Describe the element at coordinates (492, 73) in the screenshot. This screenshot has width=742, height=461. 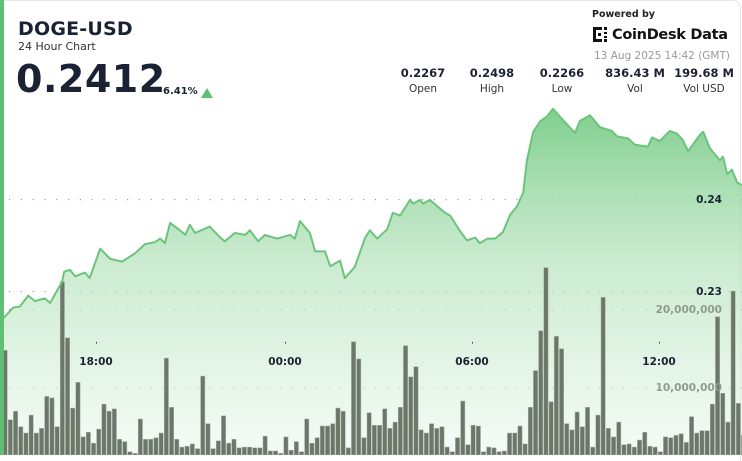
I see `stat-value: 0.2498` at that location.